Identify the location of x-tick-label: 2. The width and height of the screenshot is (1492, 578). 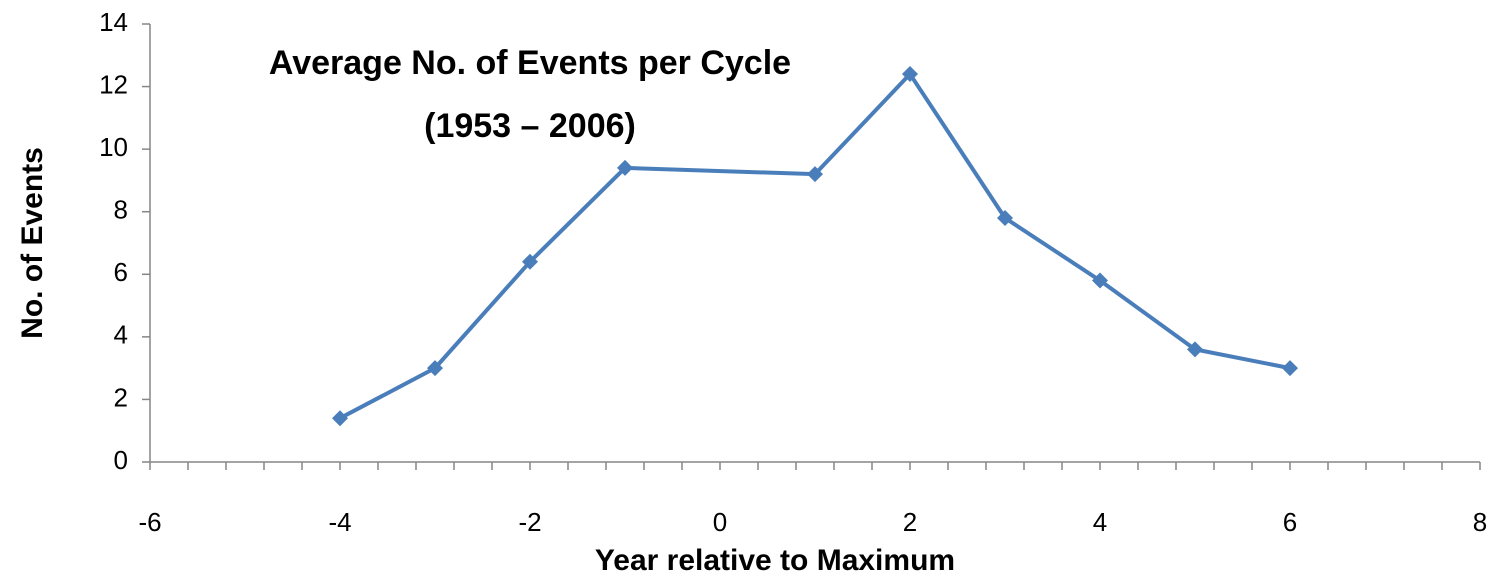
(910, 522).